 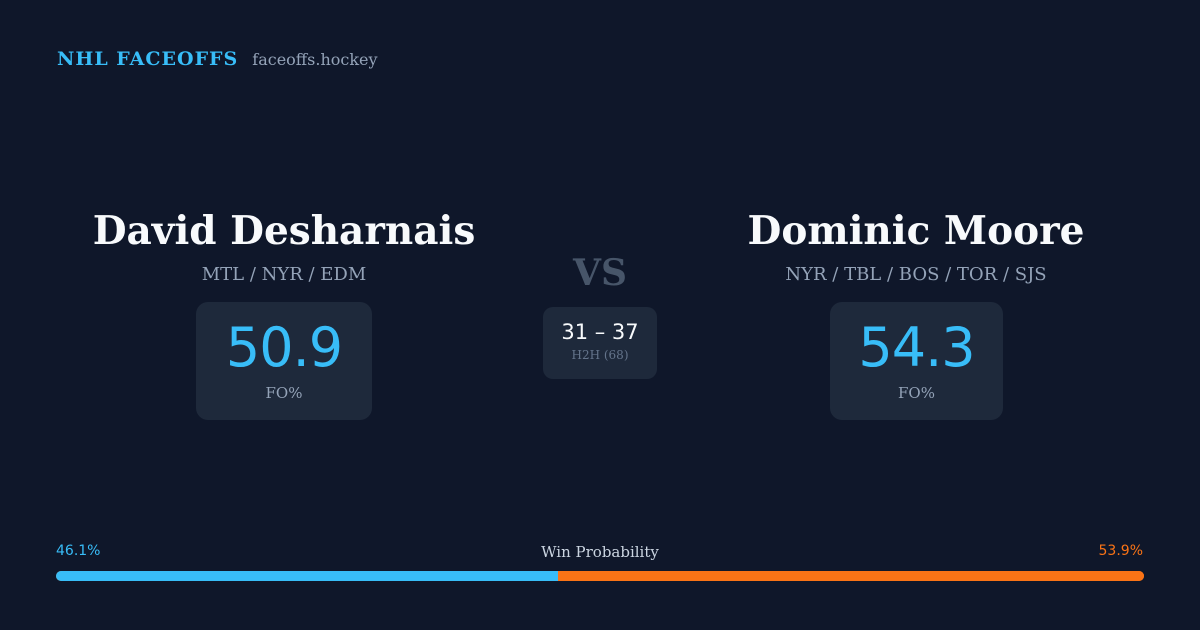 I want to click on right-player-teams: NYR / TBL / BOS / TOR / SJS, so click(x=916, y=274).